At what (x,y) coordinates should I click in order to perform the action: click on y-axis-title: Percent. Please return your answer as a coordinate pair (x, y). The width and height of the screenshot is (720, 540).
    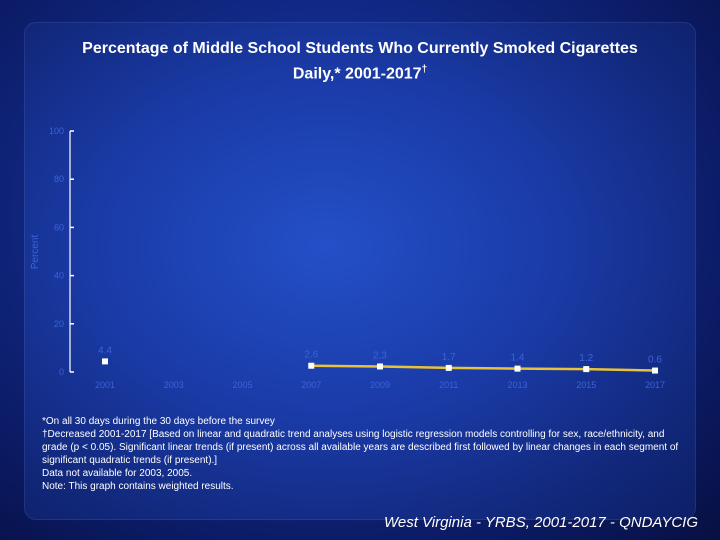
    Looking at the image, I should click on (35, 252).